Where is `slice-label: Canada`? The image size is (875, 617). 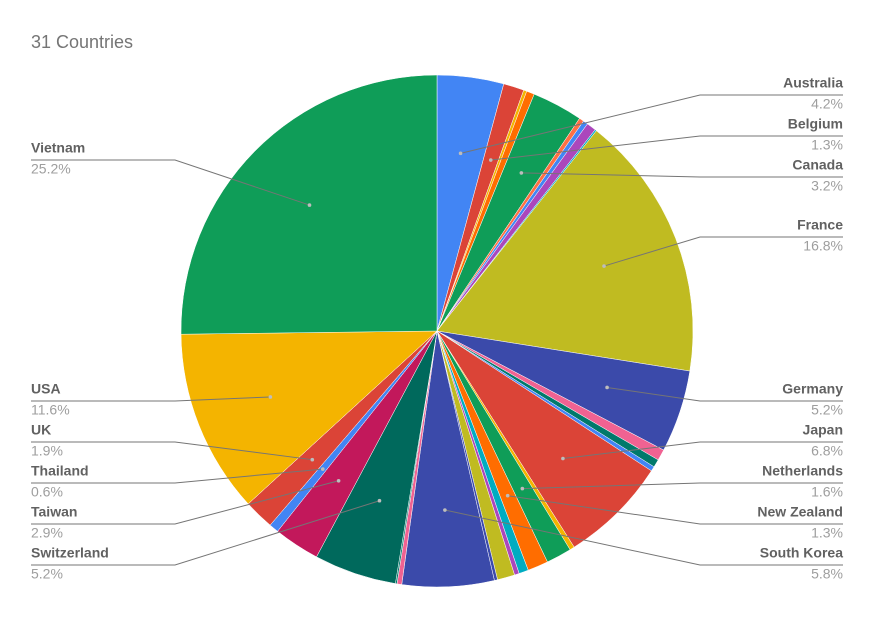 slice-label: Canada is located at coordinates (817, 165).